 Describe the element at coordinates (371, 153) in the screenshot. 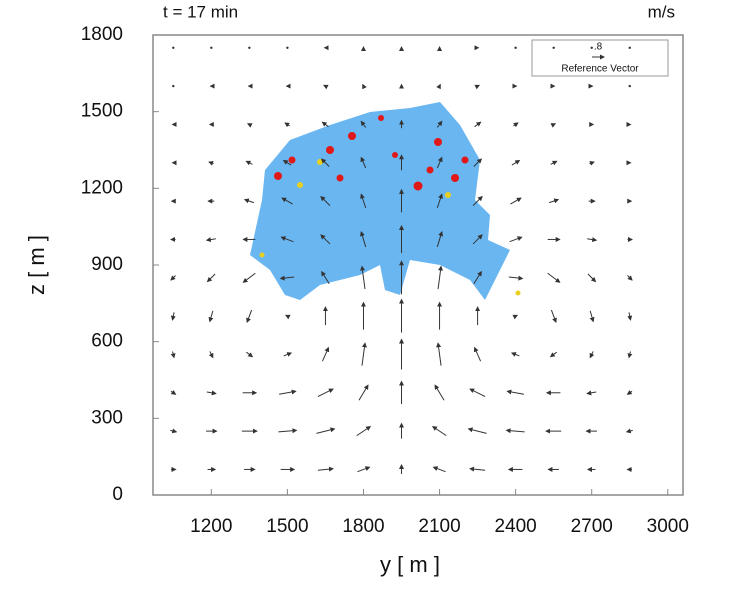

I see `droplets` at that location.